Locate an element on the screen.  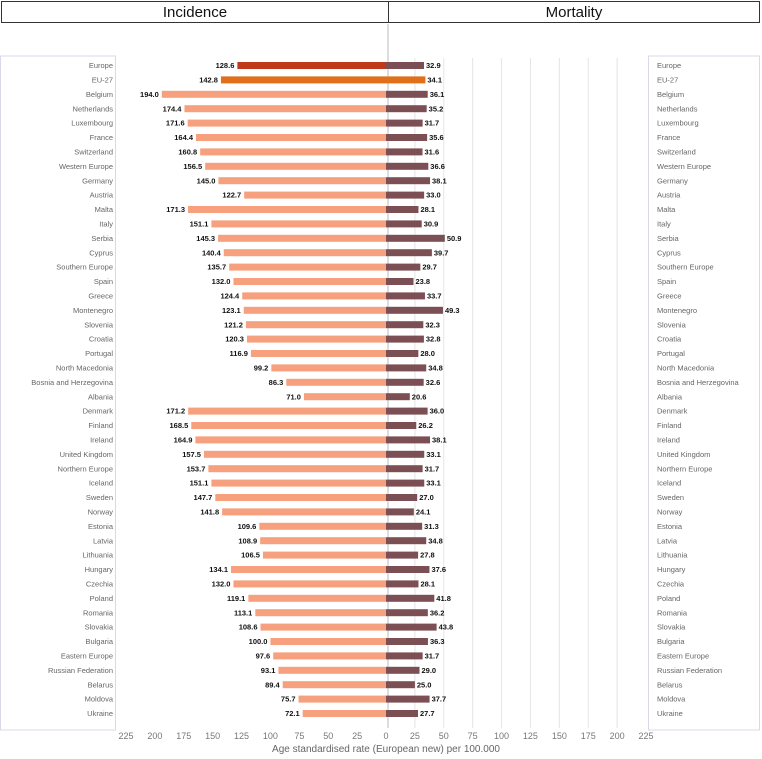
category-label-left: Switzerland is located at coordinates (93, 152).